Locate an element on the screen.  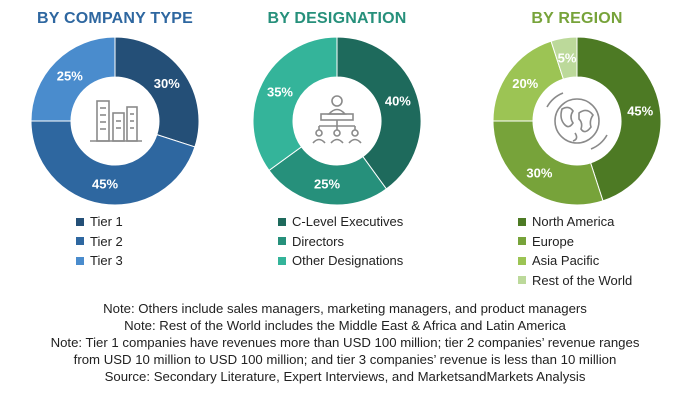
legend-label: Tier 2 is located at coordinates (106, 241).